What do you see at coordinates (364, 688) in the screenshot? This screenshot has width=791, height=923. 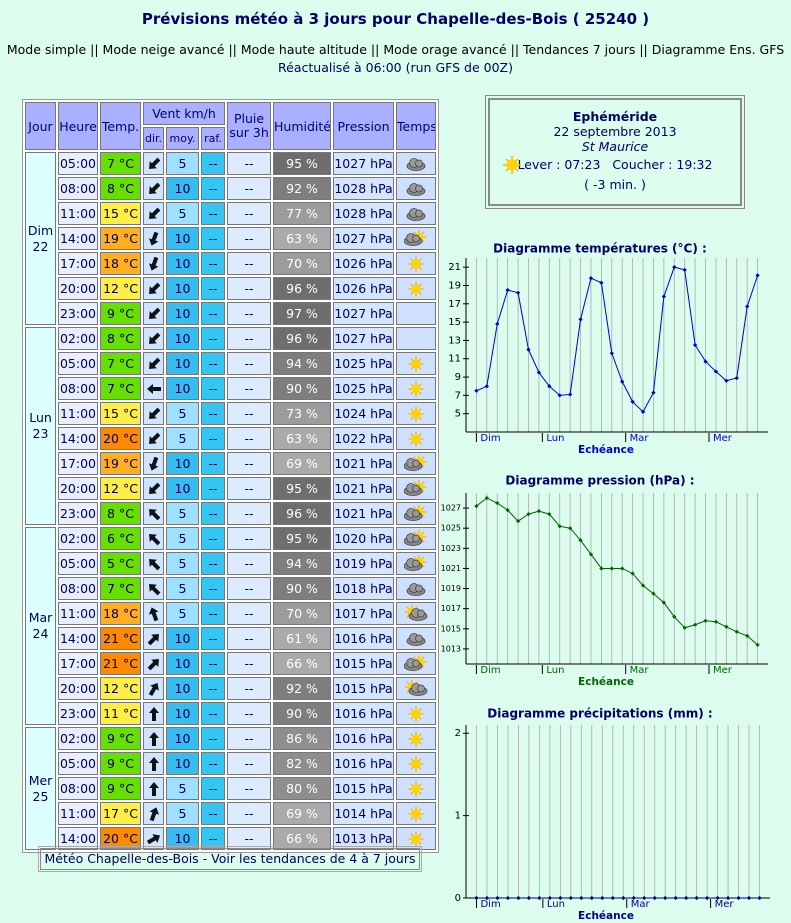 I see `pressure: 1015 hPa` at bounding box center [364, 688].